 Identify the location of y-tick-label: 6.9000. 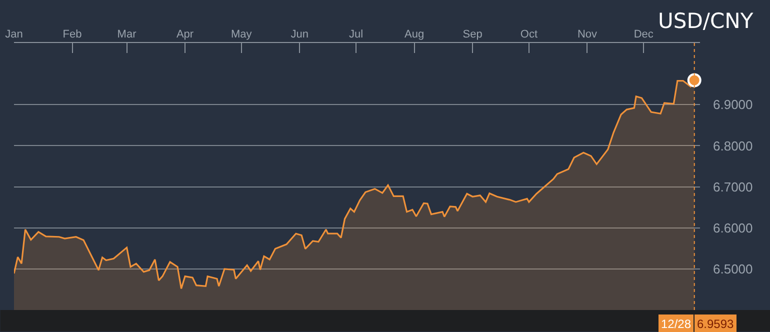
(733, 104).